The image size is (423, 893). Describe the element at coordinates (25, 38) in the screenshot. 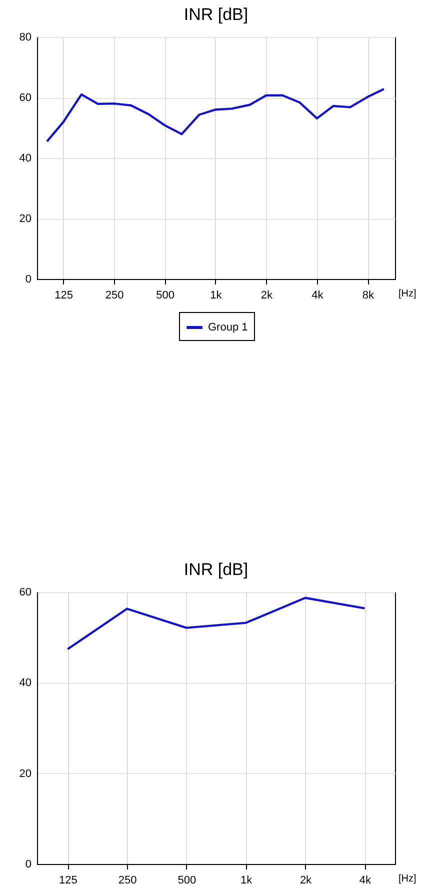

I see `y-tick-label: 80` at that location.